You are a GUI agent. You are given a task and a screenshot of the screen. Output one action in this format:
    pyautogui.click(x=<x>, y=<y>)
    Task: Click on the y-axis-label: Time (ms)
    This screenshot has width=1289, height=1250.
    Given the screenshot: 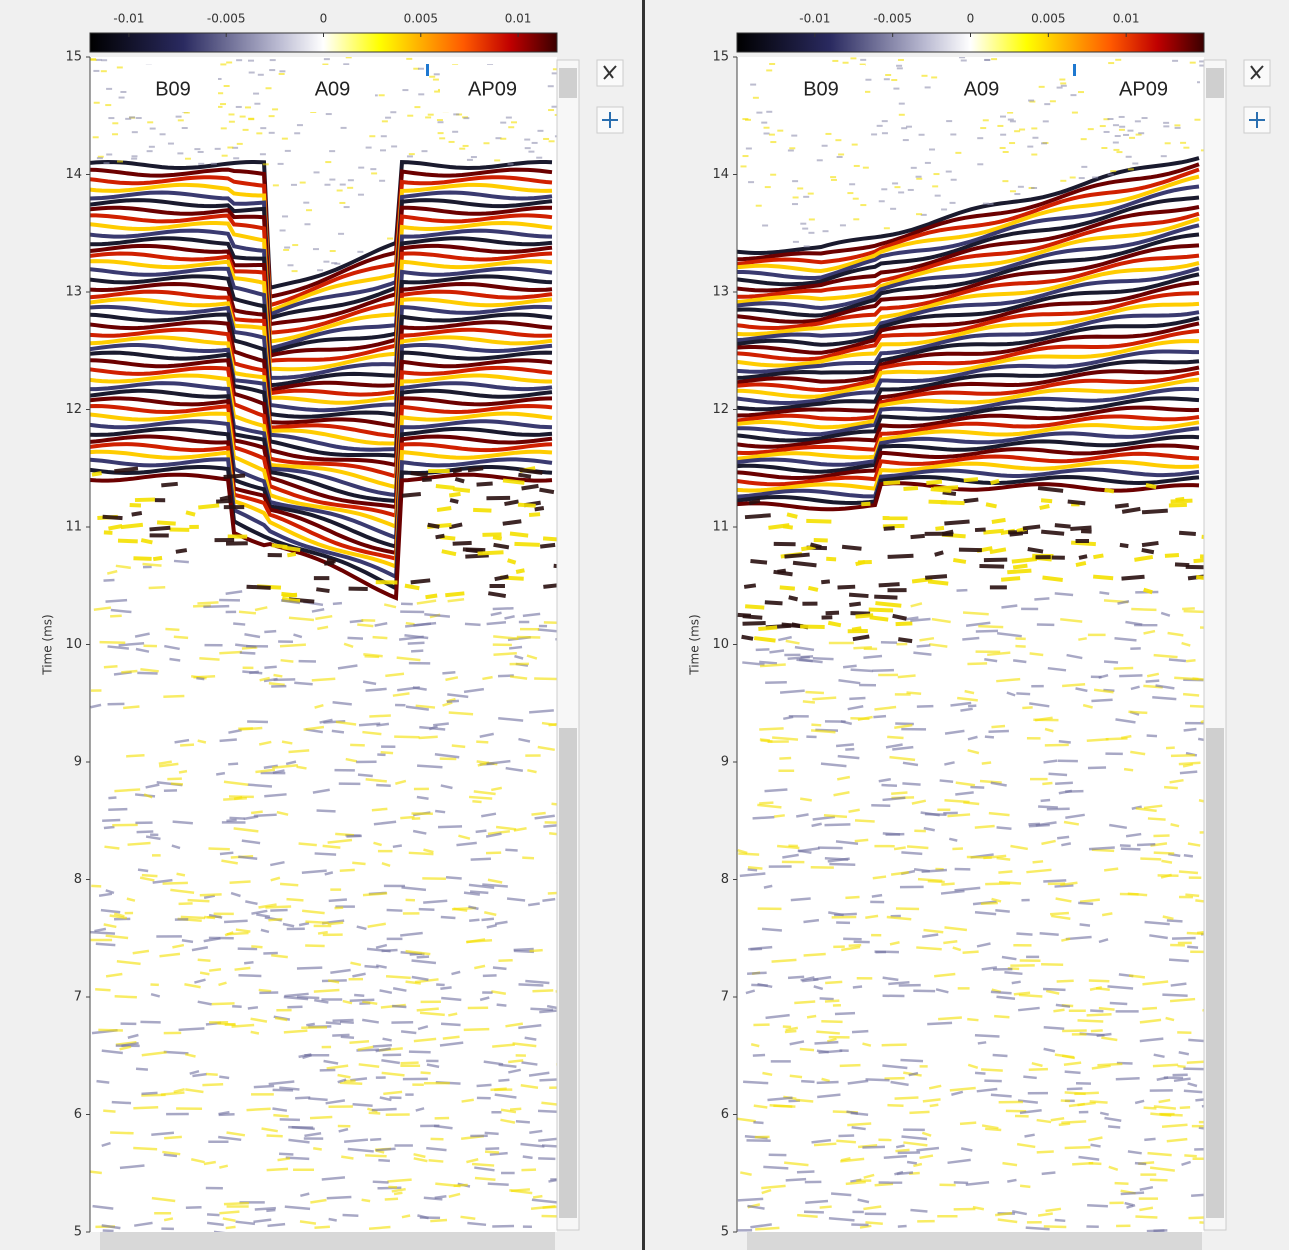 What is the action you would take?
    pyautogui.click(x=48, y=645)
    